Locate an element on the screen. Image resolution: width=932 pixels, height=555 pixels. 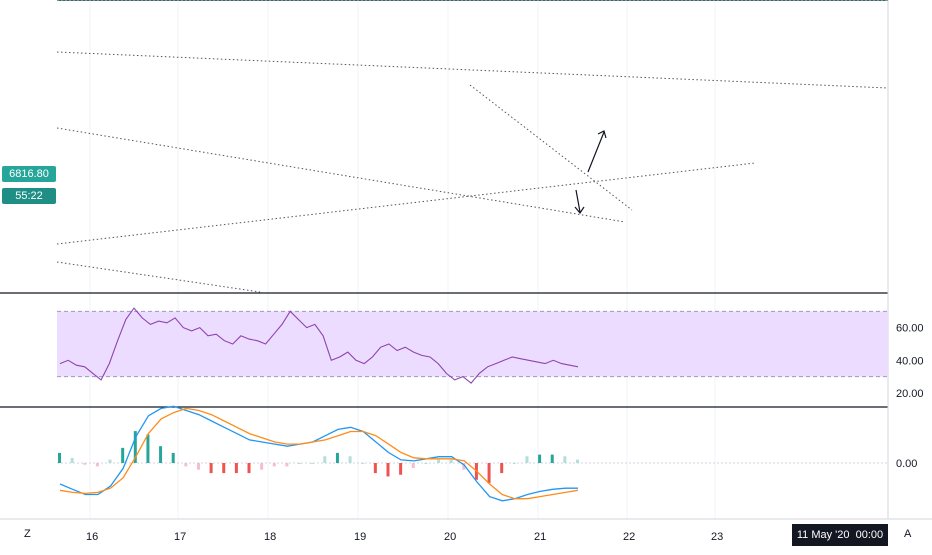
time-tick-label: 19 is located at coordinates (360, 537).